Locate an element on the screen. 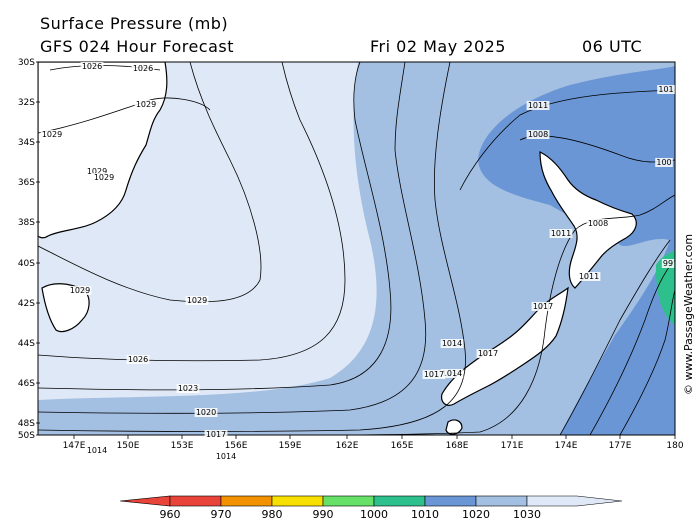  lat-label: 34S is located at coordinates (26, 143).